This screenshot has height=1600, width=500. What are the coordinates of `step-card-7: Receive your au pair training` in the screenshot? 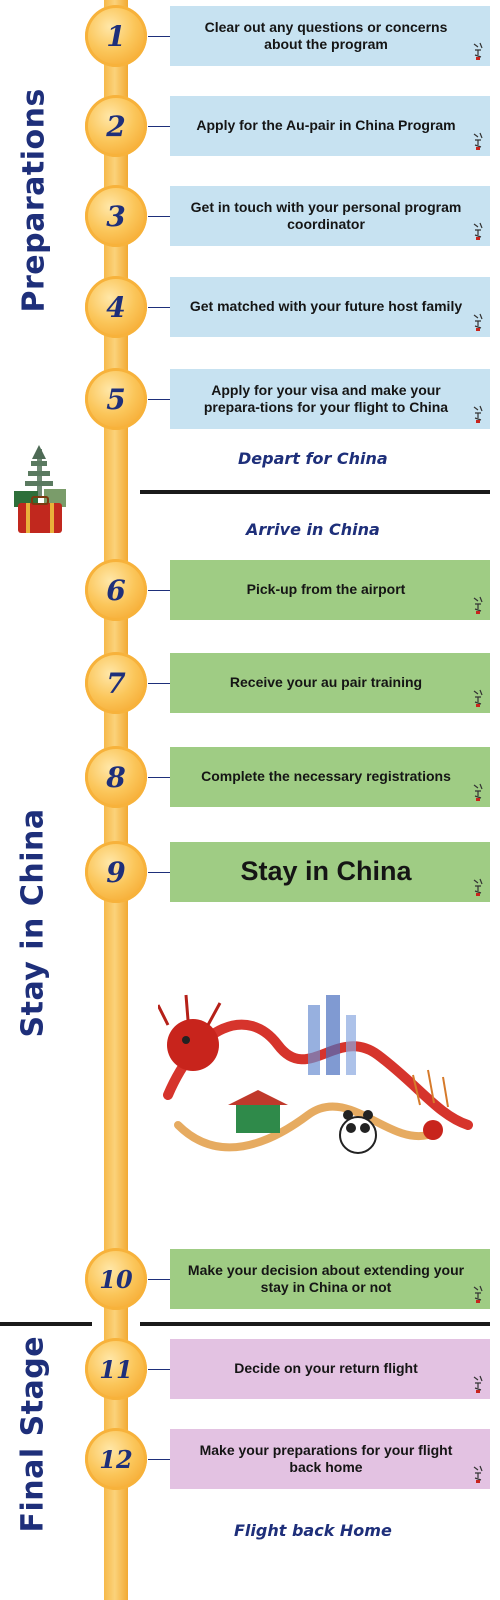 It's located at (330, 683).